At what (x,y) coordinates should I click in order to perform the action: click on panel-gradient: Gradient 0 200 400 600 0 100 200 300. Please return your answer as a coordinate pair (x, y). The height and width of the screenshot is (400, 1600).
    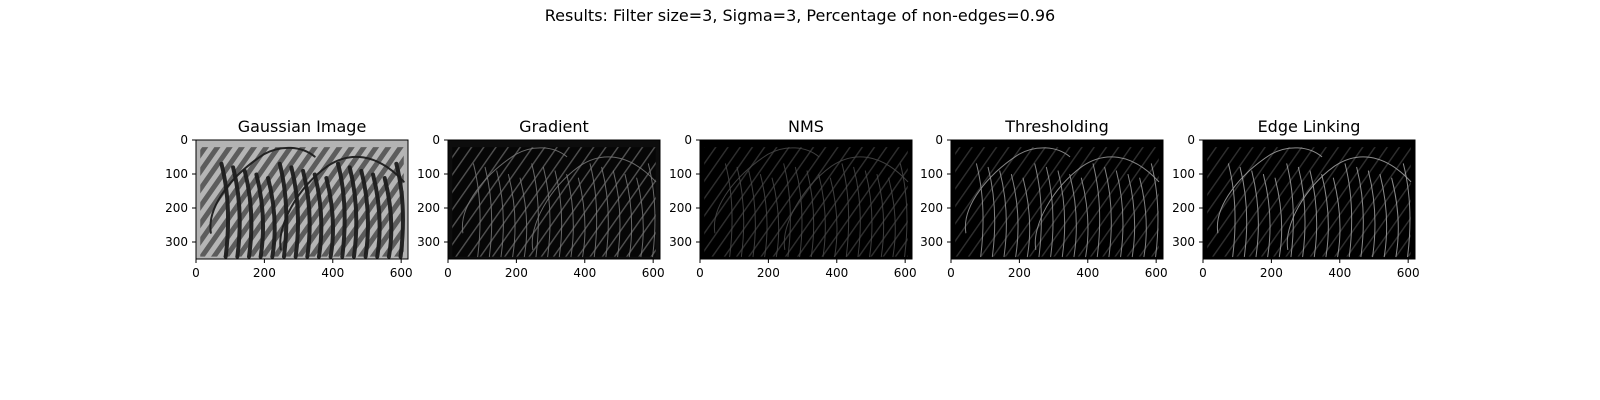
    Looking at the image, I should click on (541, 198).